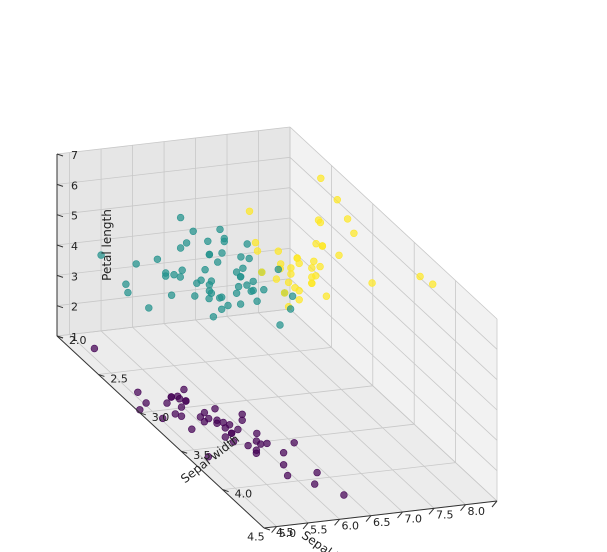 The width and height of the screenshot is (607, 552). What do you see at coordinates (107, 245) in the screenshot?
I see `z-axis-label: Petal length` at bounding box center [107, 245].